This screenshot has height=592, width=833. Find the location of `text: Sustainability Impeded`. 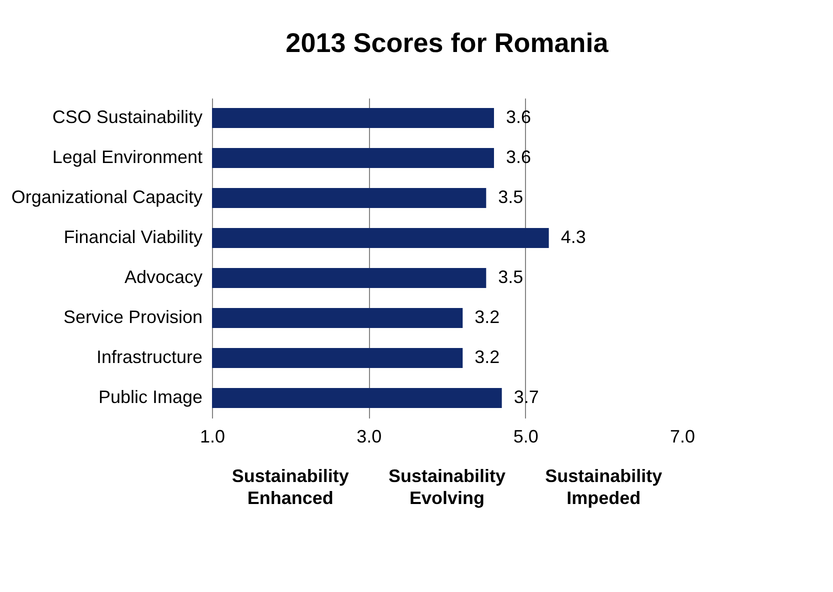

text: Sustainability Impeded is located at coordinates (603, 487).